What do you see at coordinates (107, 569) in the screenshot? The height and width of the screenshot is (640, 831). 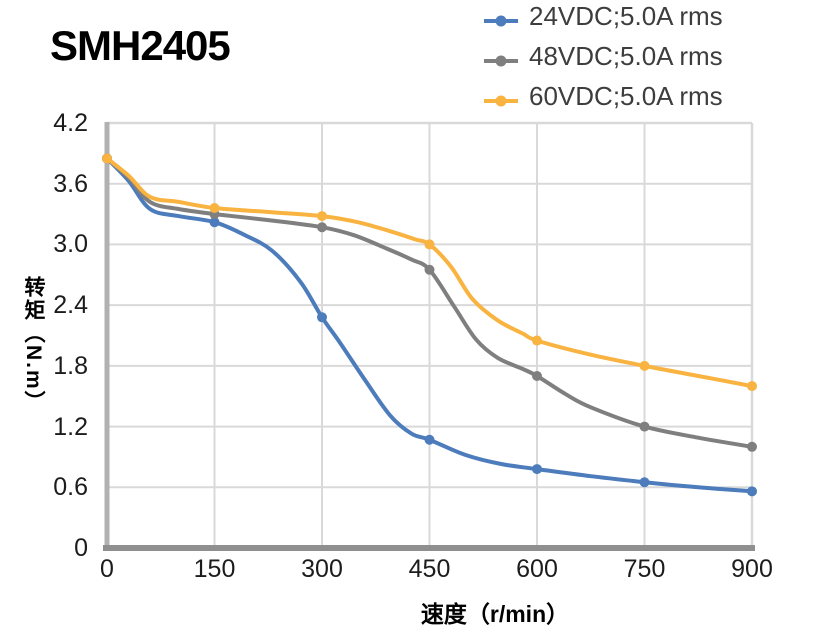 I see `x-tick-label: 0` at bounding box center [107, 569].